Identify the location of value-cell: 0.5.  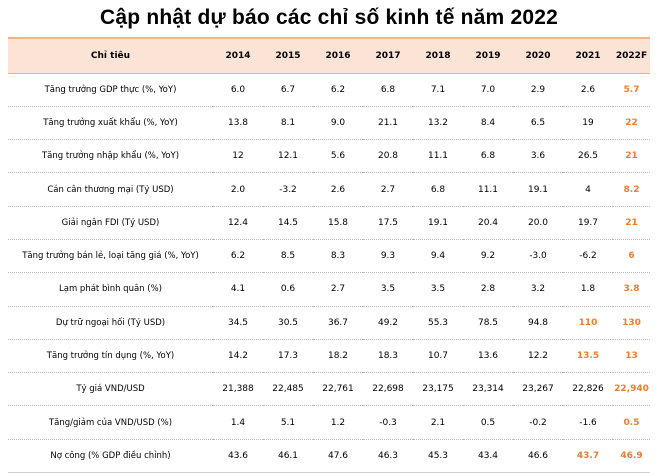
(488, 422).